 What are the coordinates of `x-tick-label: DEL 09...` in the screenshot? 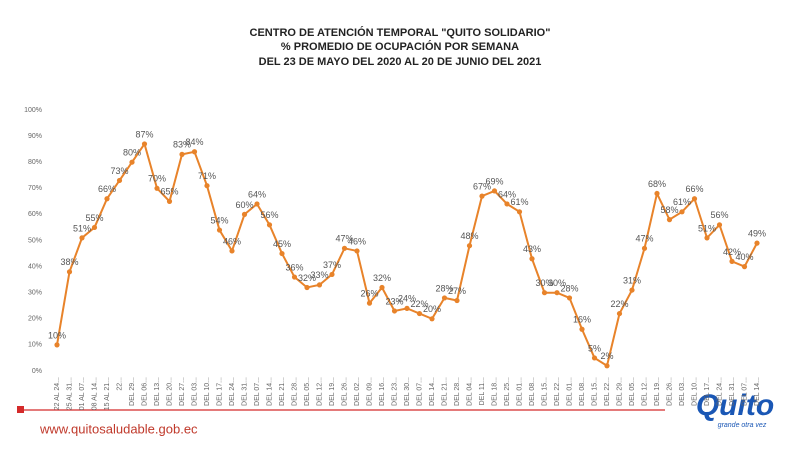 It's located at (369, 391).